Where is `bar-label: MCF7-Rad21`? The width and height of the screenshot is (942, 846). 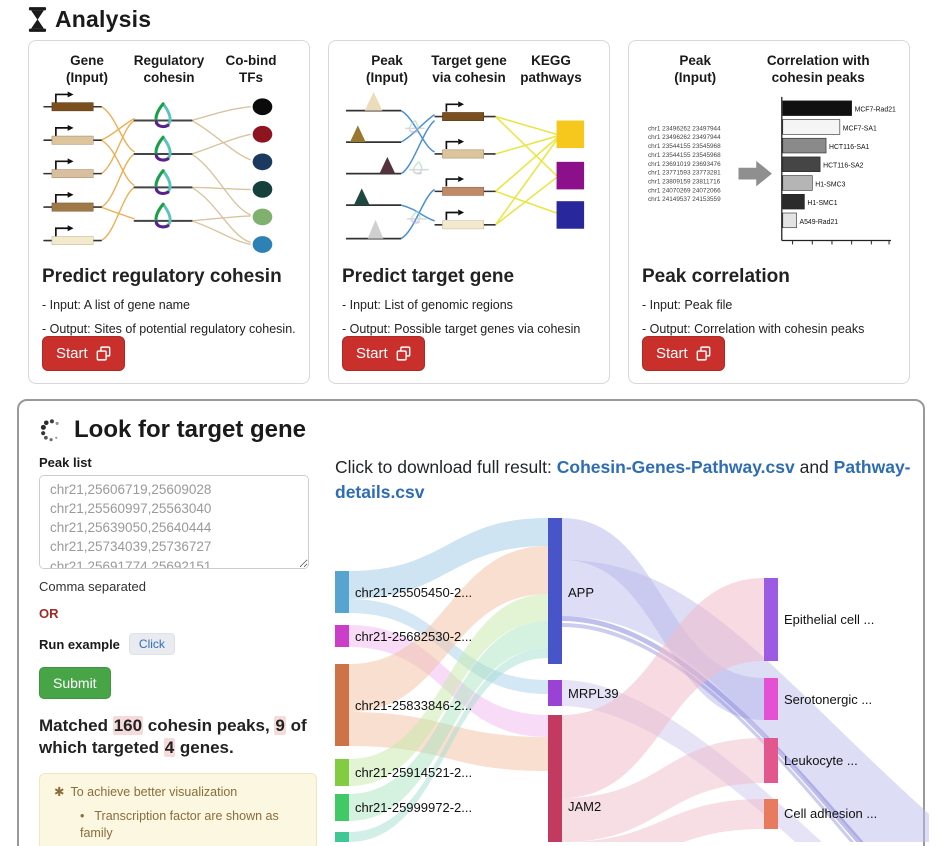
bar-label: MCF7-Rad21 is located at coordinates (875, 109).